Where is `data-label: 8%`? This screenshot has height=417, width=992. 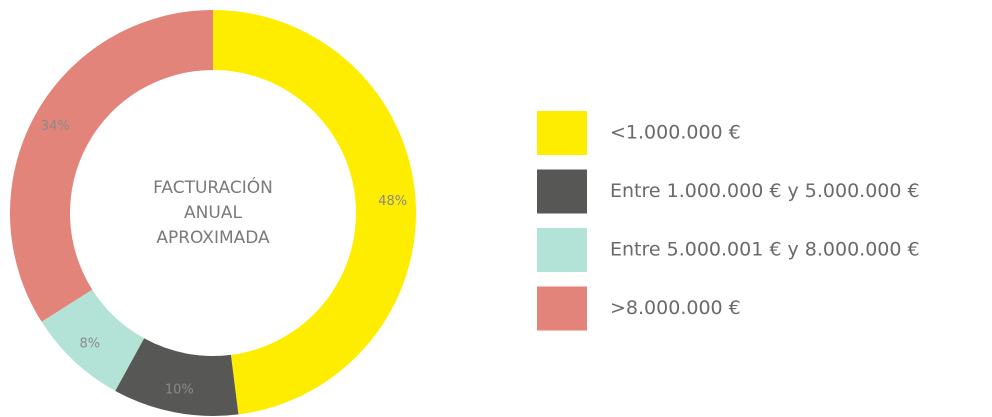 data-label: 8% is located at coordinates (89, 344).